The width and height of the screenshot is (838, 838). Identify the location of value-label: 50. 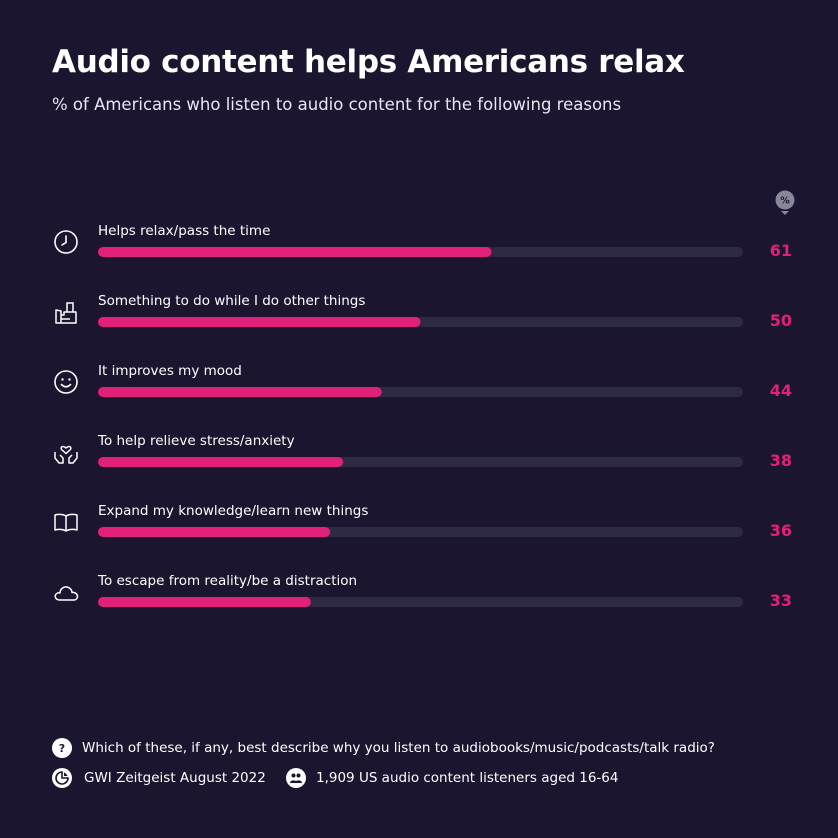
(781, 320).